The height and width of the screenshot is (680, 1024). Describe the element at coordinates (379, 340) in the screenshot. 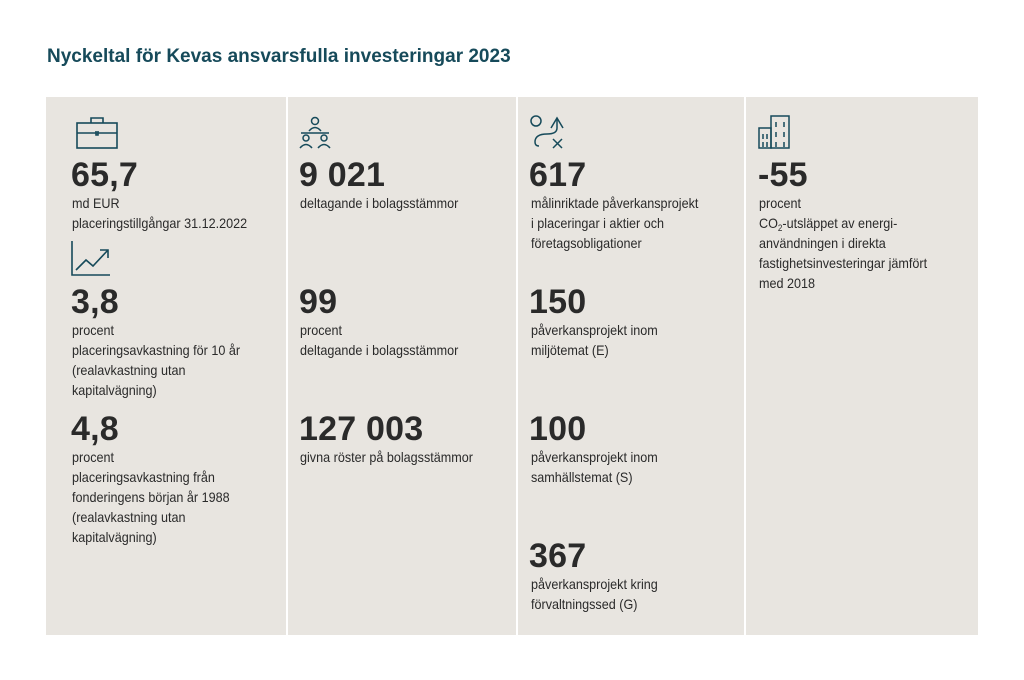

I see `stat-description: procent deltagande i bolagsstämmor` at that location.